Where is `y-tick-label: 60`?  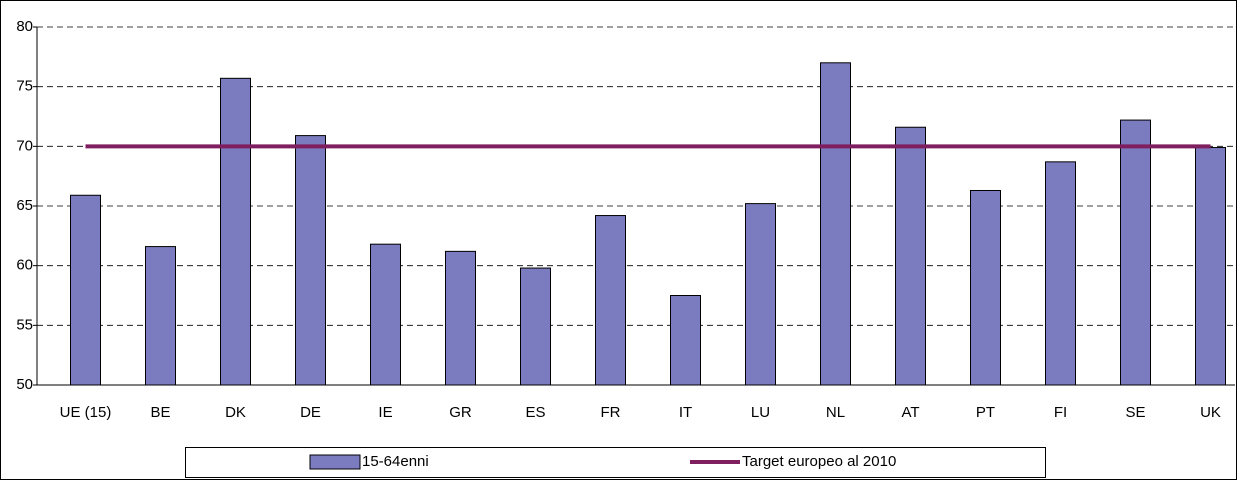 y-tick-label: 60 is located at coordinates (24, 265).